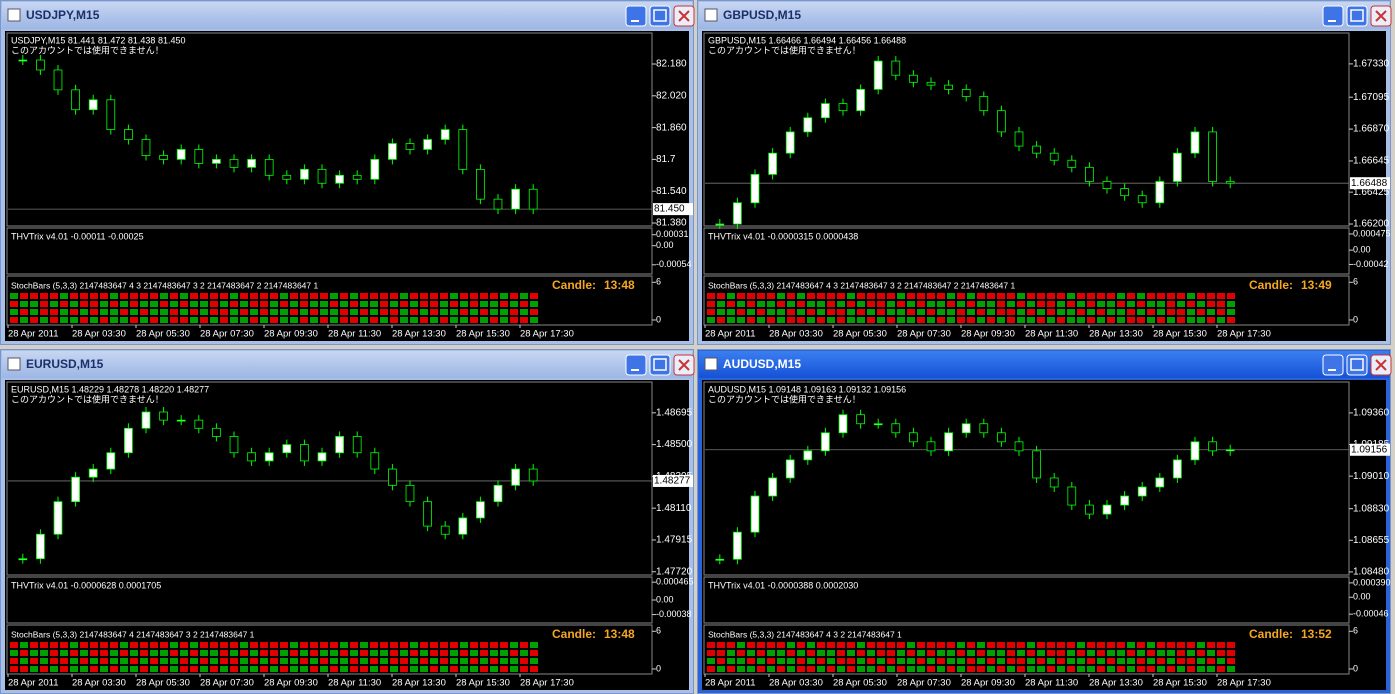  What do you see at coordinates (483, 683) in the screenshot?
I see `time-label: 28 Apr 15:30` at bounding box center [483, 683].